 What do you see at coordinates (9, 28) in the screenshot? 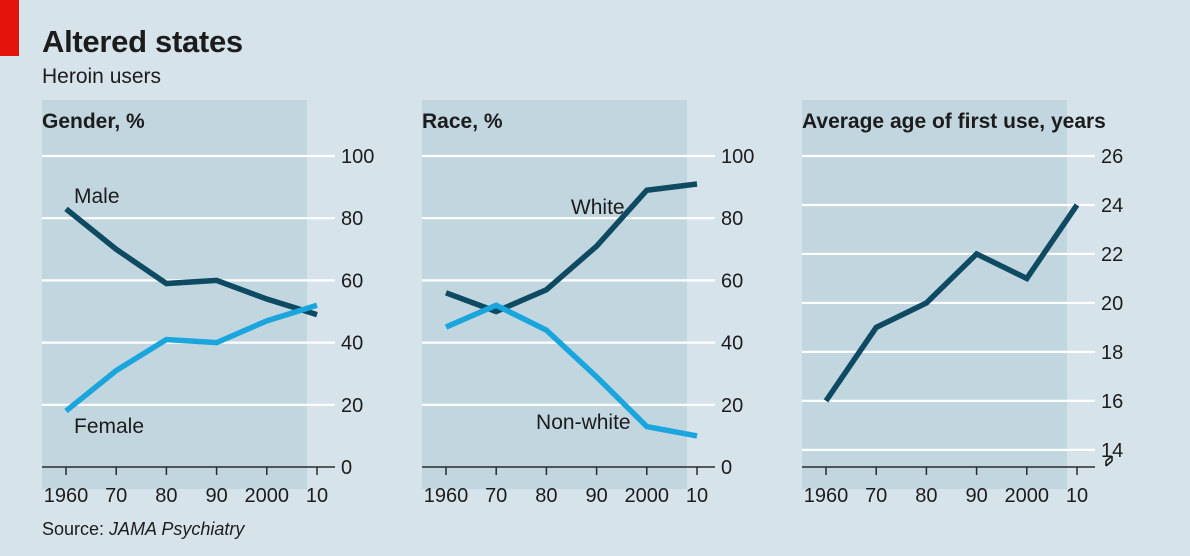
I see `accent-bar` at bounding box center [9, 28].